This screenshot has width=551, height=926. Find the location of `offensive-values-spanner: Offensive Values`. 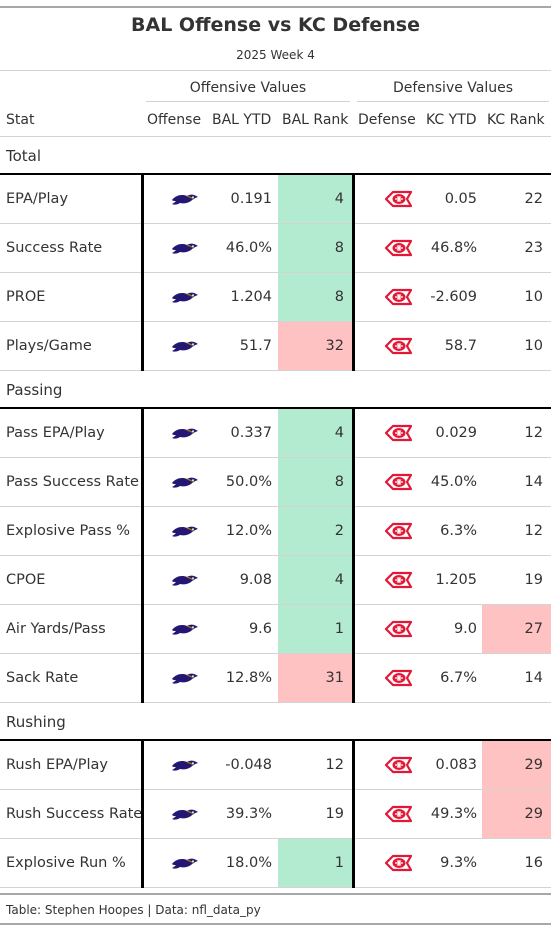

offensive-values-spanner: Offensive Values is located at coordinates (248, 88).